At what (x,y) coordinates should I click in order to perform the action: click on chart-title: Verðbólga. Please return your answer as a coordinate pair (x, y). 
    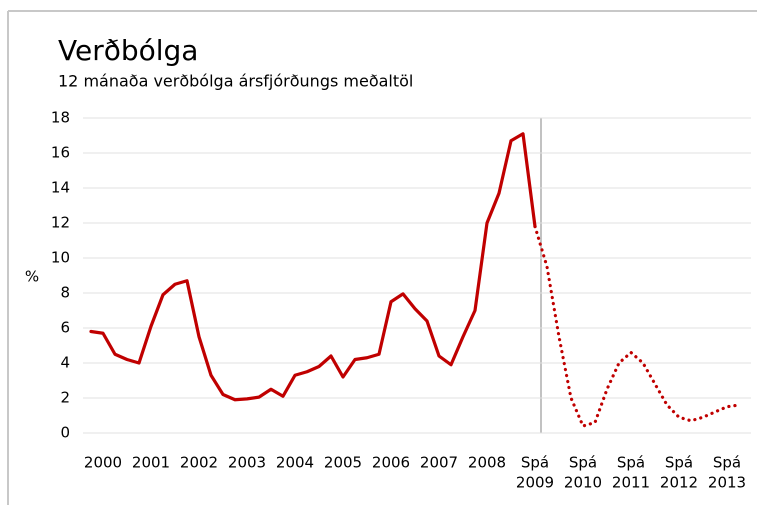
    Looking at the image, I should click on (128, 50).